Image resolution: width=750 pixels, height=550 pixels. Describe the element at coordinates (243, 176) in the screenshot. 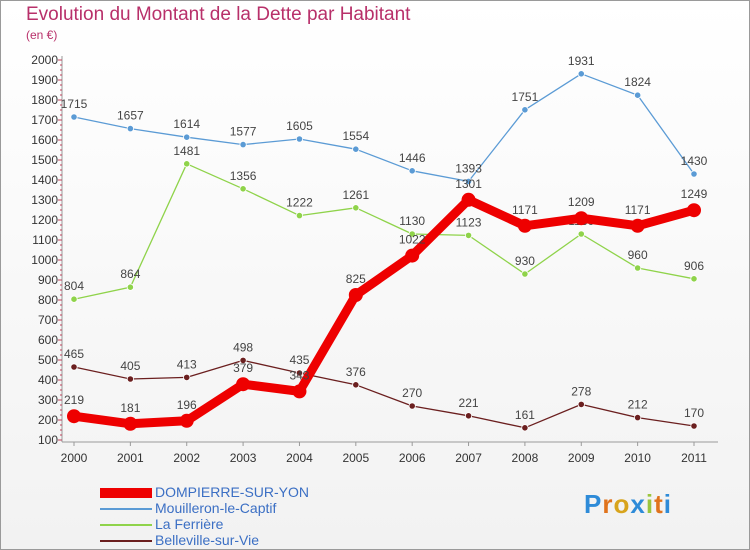

I see `data-label: 1356` at that location.